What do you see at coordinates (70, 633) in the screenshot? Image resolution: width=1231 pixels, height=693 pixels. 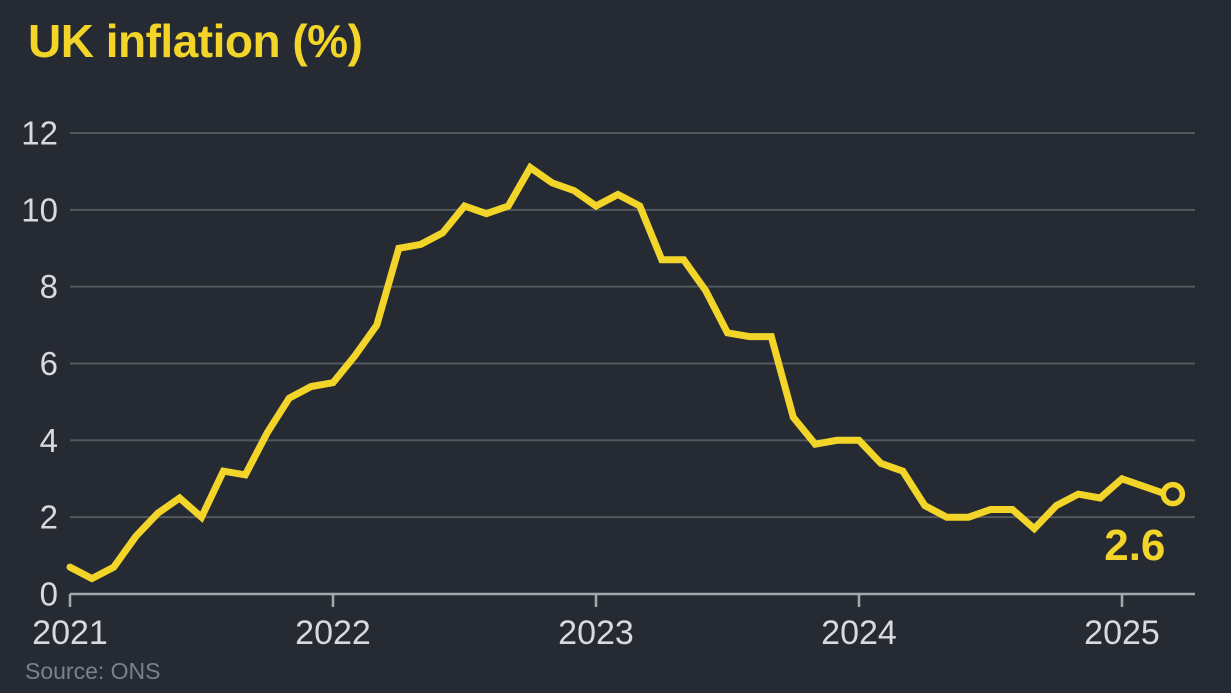 I see `x-tick-label: 2021` at bounding box center [70, 633].